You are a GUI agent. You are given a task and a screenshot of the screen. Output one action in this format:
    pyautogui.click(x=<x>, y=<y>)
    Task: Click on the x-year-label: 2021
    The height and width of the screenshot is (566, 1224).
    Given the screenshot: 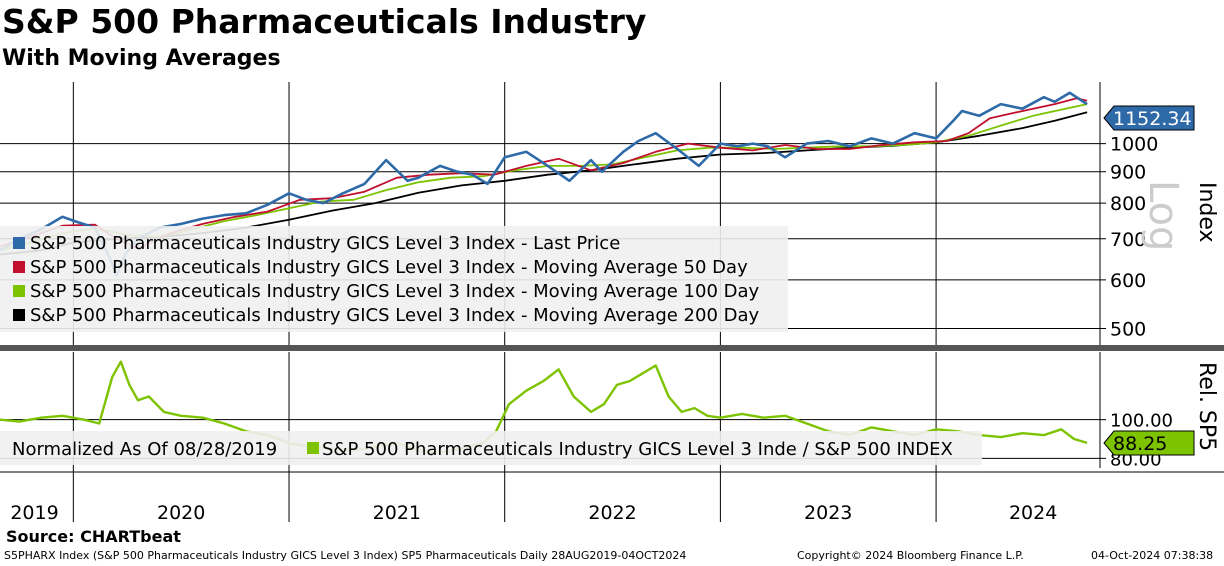 What is the action you would take?
    pyautogui.click(x=397, y=513)
    